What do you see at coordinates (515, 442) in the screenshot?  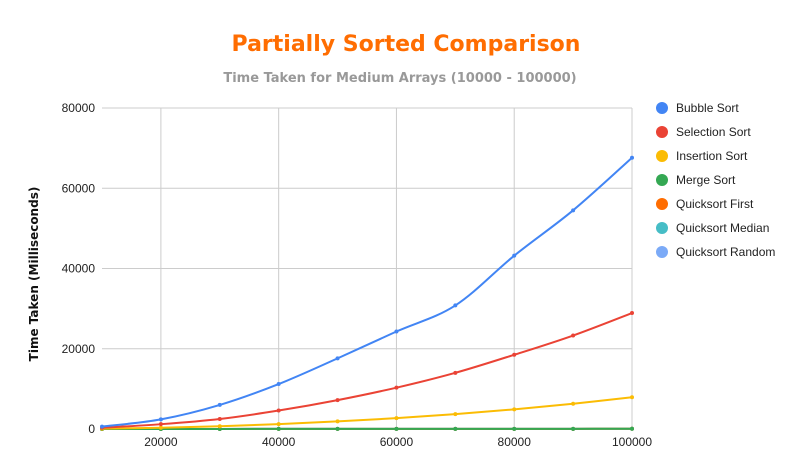 I see `x-tick-label: 80000` at bounding box center [515, 442].